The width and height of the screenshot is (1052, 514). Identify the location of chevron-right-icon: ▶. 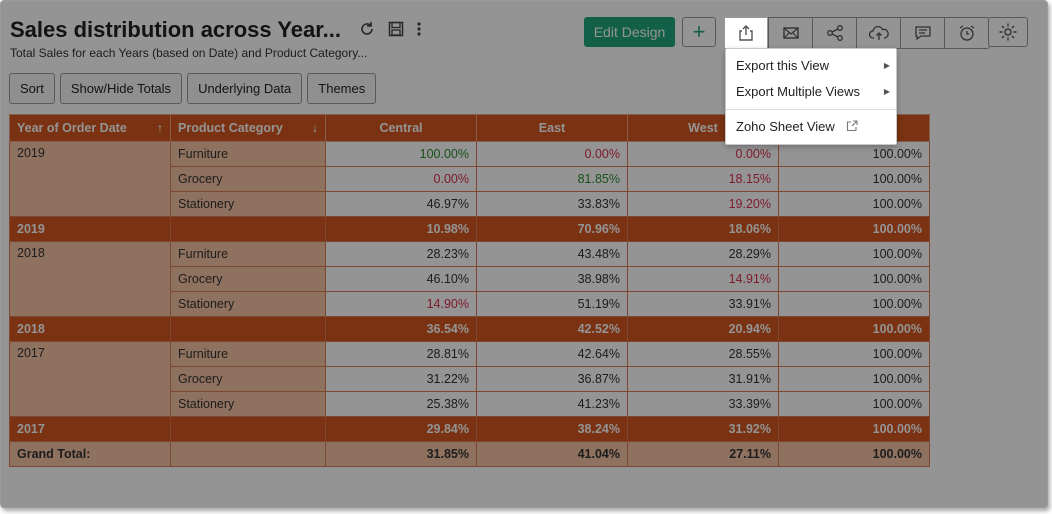
(886, 91).